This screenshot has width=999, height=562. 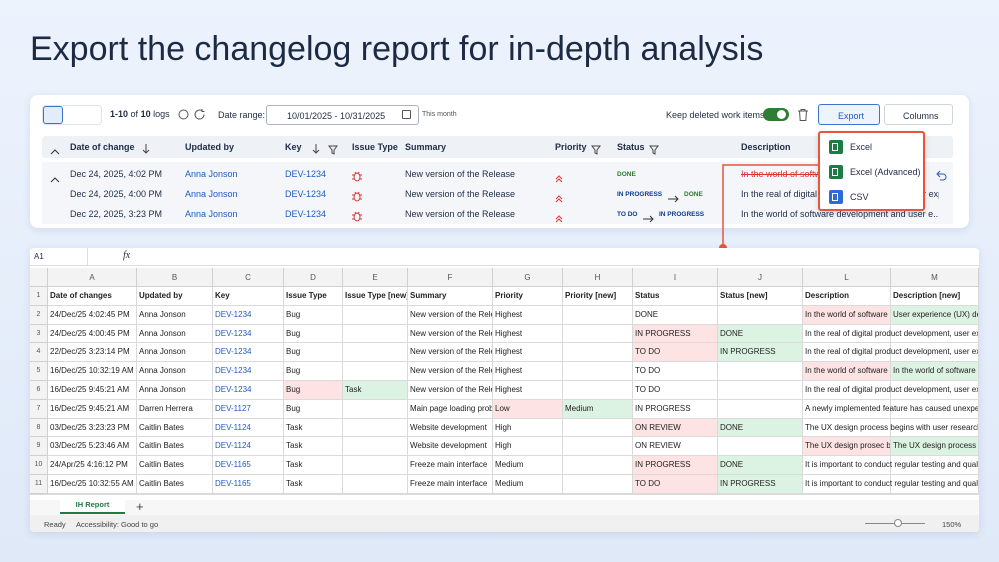 I want to click on filter-icon, so click(x=333, y=151).